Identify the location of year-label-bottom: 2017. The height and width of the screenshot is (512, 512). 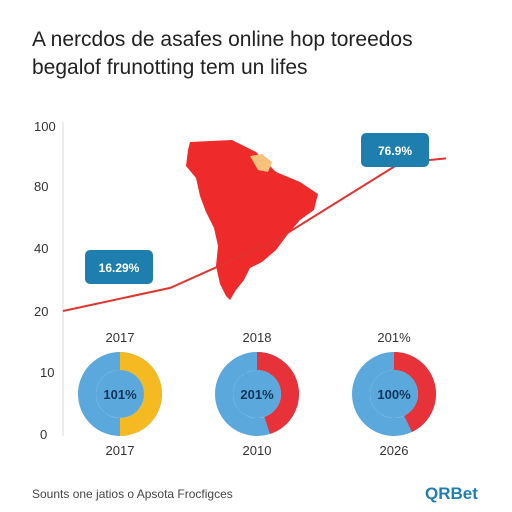
(120, 450).